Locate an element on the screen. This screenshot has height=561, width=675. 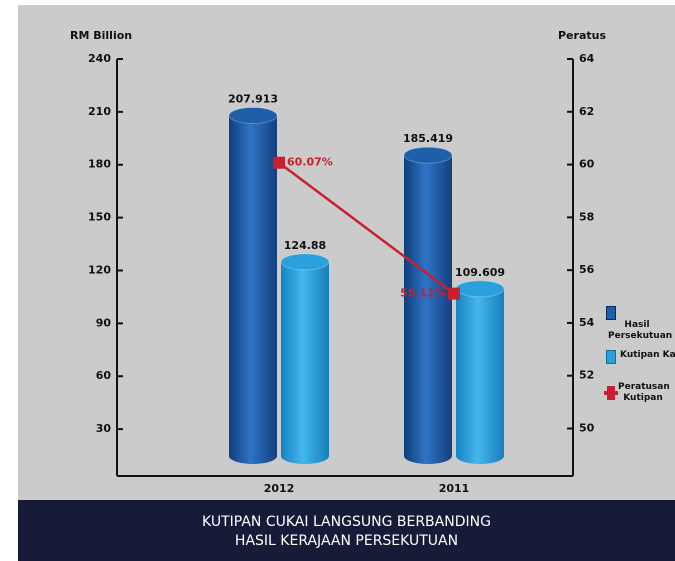
legend-label: Peratusan Kutipan is located at coordinates (644, 392).